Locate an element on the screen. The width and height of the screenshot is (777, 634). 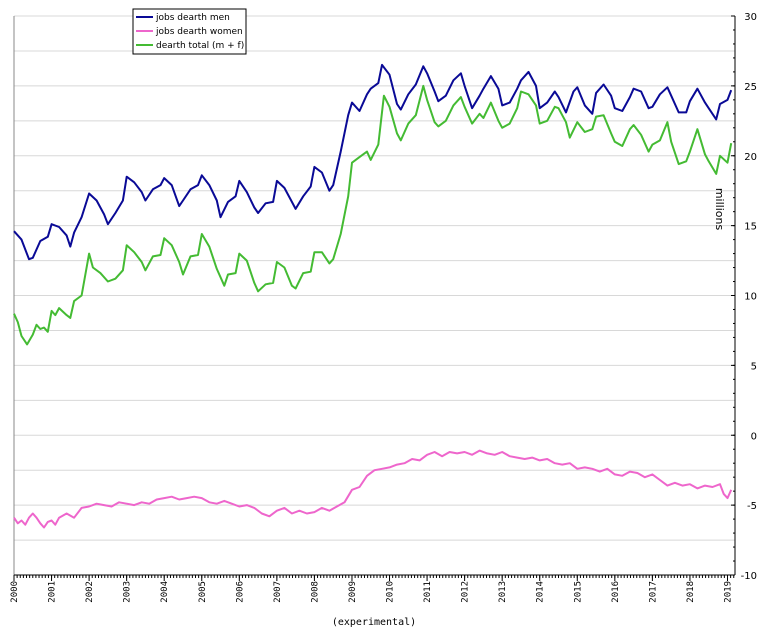
y-tick-label: -10 is located at coordinates (749, 576).